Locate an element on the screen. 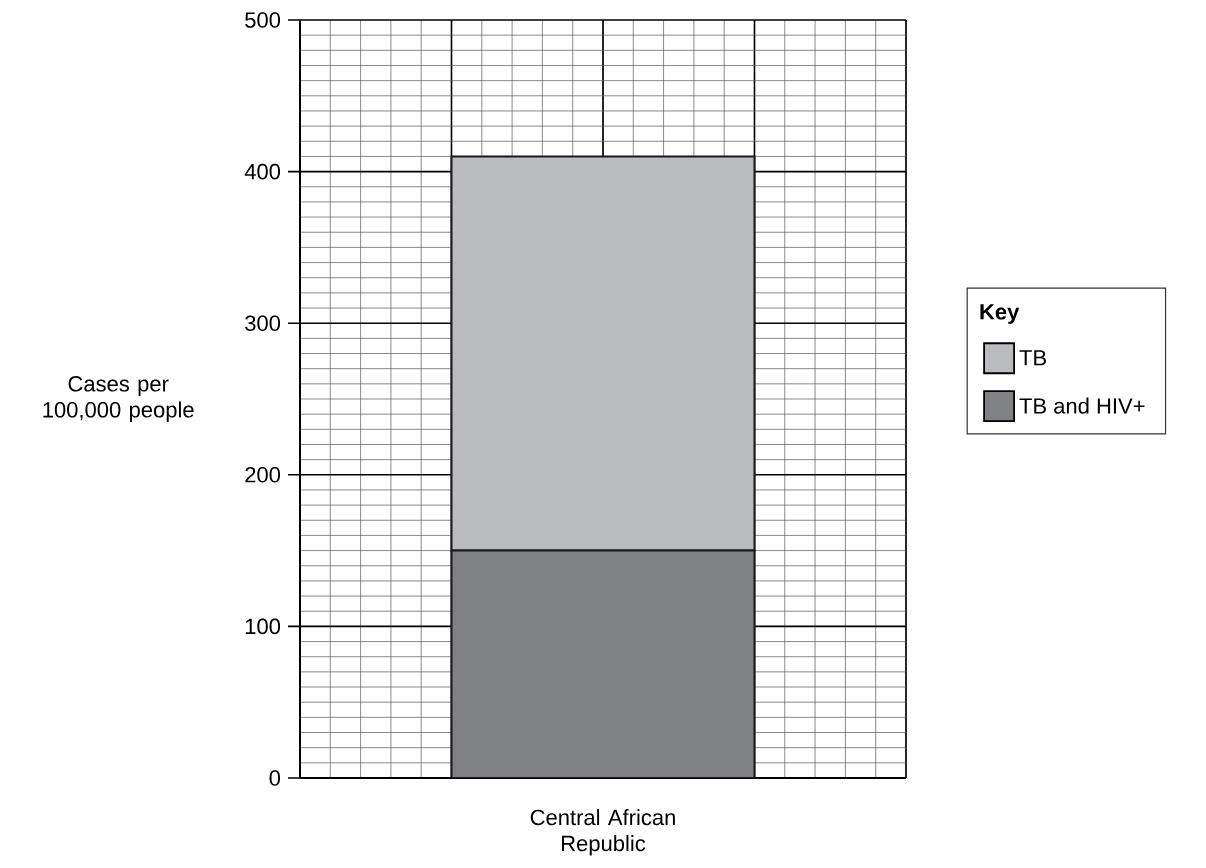 This screenshot has height=868, width=1206. legend-label: TB and HIV+ is located at coordinates (1082, 405).